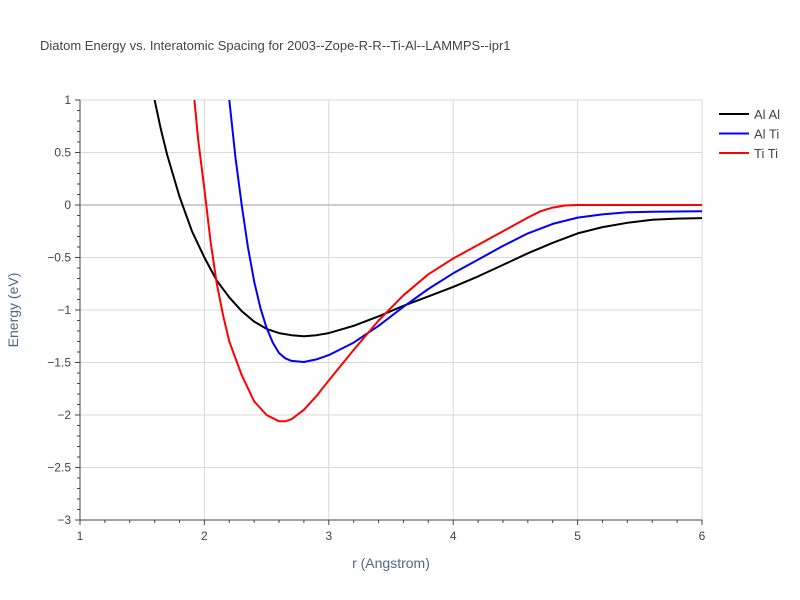 Image resolution: width=800 pixels, height=600 pixels. I want to click on y-tick-label: −1.5, so click(59, 363).